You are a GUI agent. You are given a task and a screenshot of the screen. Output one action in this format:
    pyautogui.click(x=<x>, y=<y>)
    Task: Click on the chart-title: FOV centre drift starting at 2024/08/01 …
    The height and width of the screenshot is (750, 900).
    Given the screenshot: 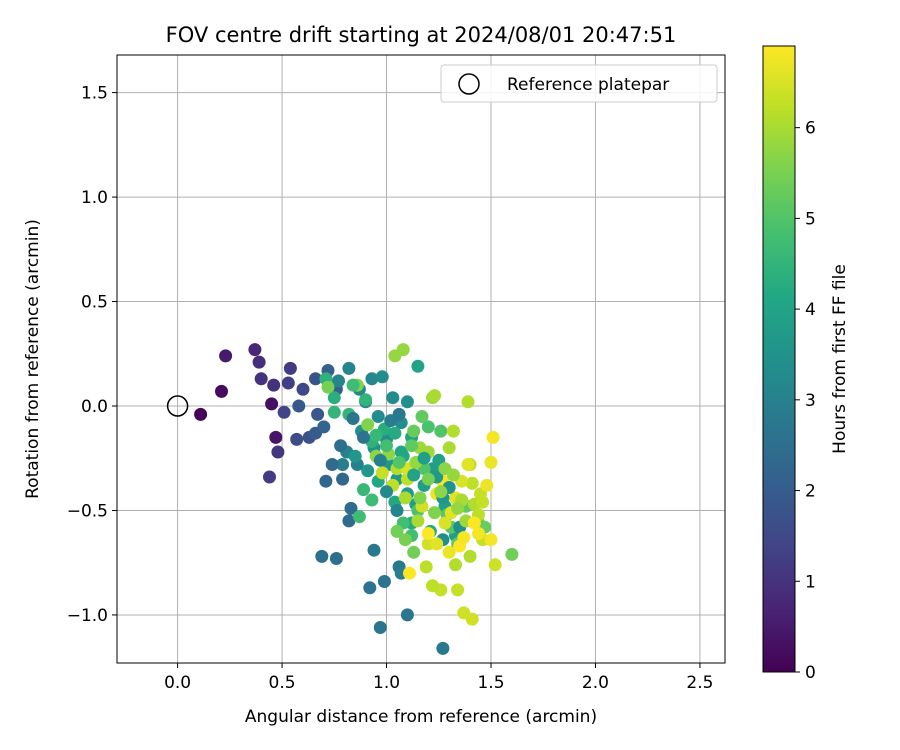 What is the action you would take?
    pyautogui.click(x=421, y=35)
    